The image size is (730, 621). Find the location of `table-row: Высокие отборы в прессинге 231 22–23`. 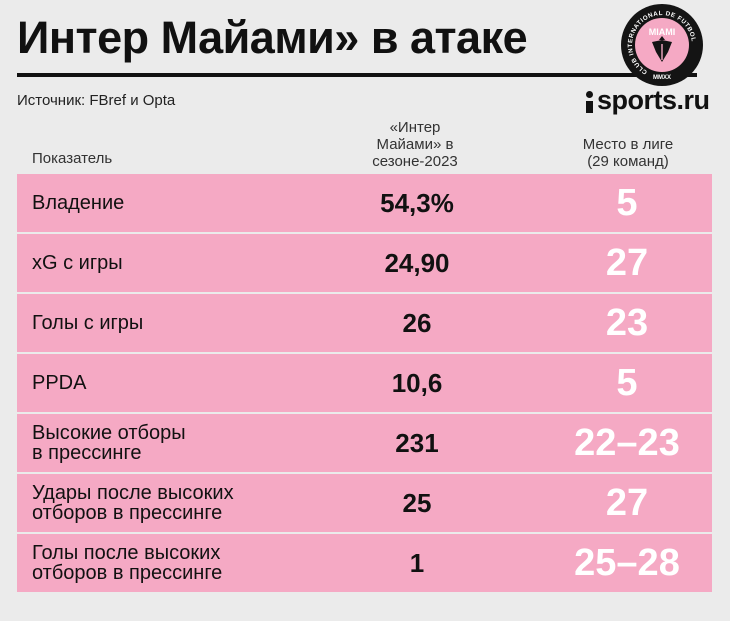

table-row: Высокие отборы в прессинге 231 22–23 is located at coordinates (364, 444).